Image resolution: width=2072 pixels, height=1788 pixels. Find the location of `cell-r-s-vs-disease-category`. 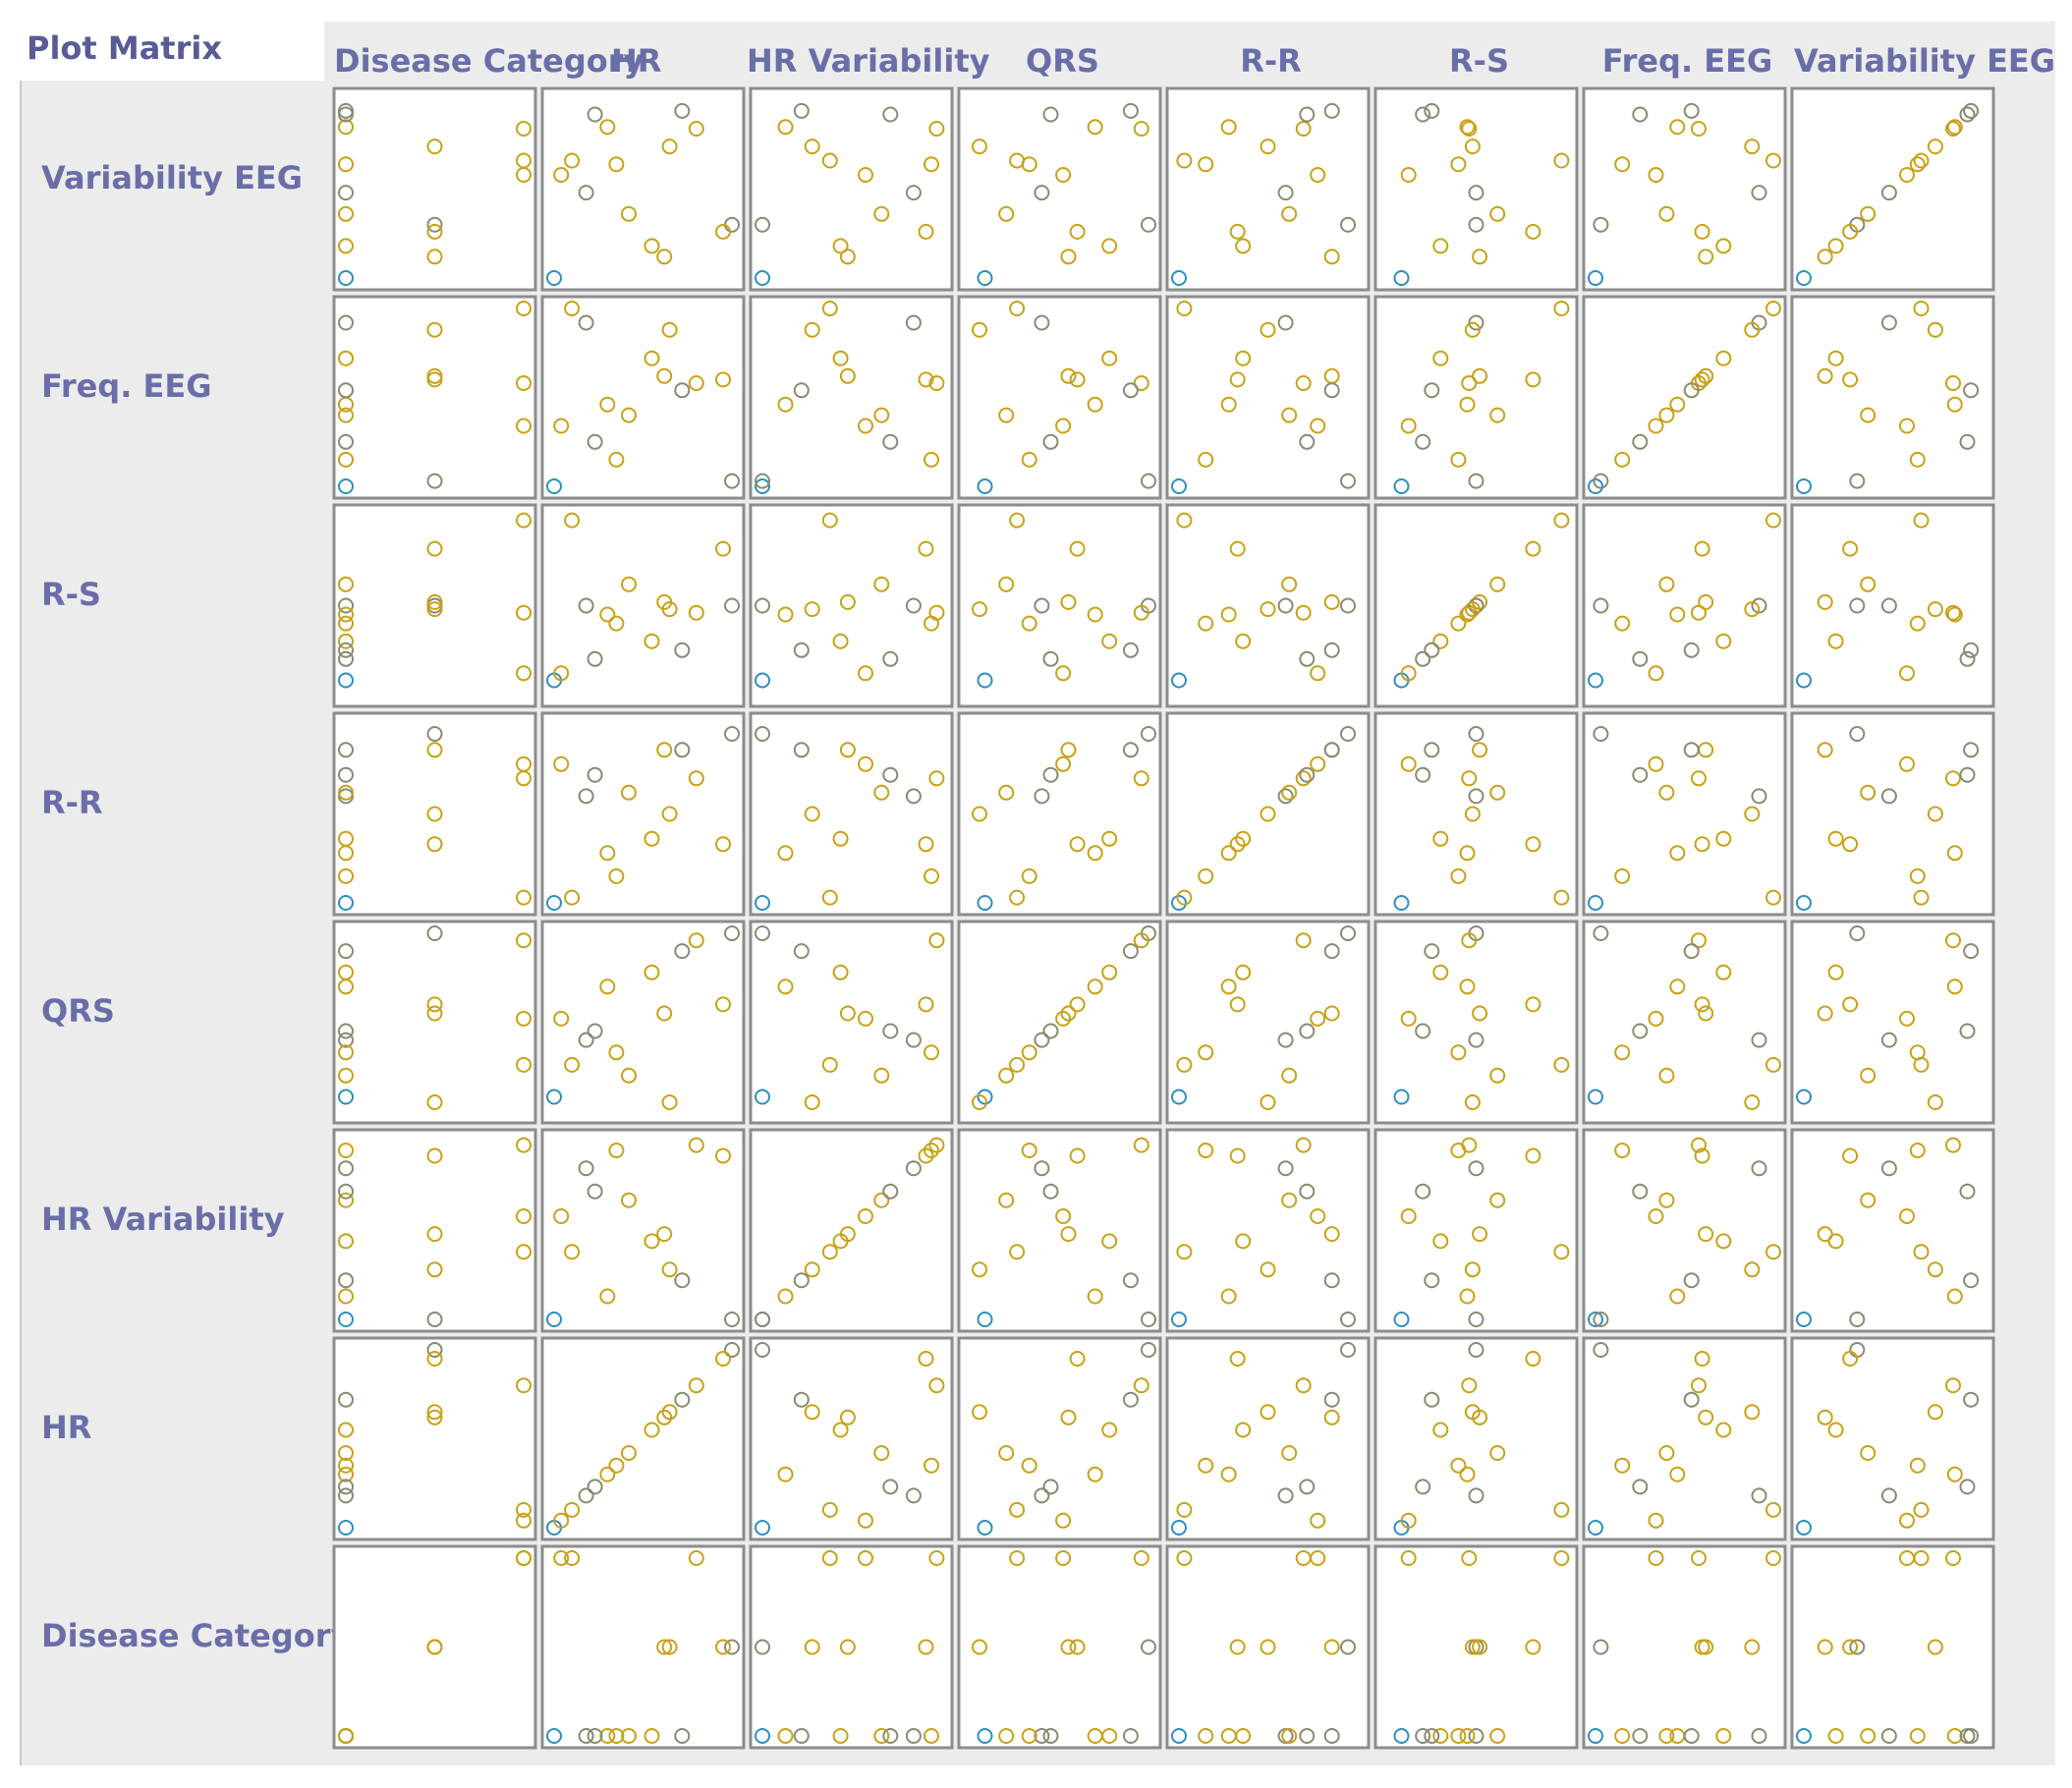

cell-r-s-vs-disease-category is located at coordinates (434, 605).